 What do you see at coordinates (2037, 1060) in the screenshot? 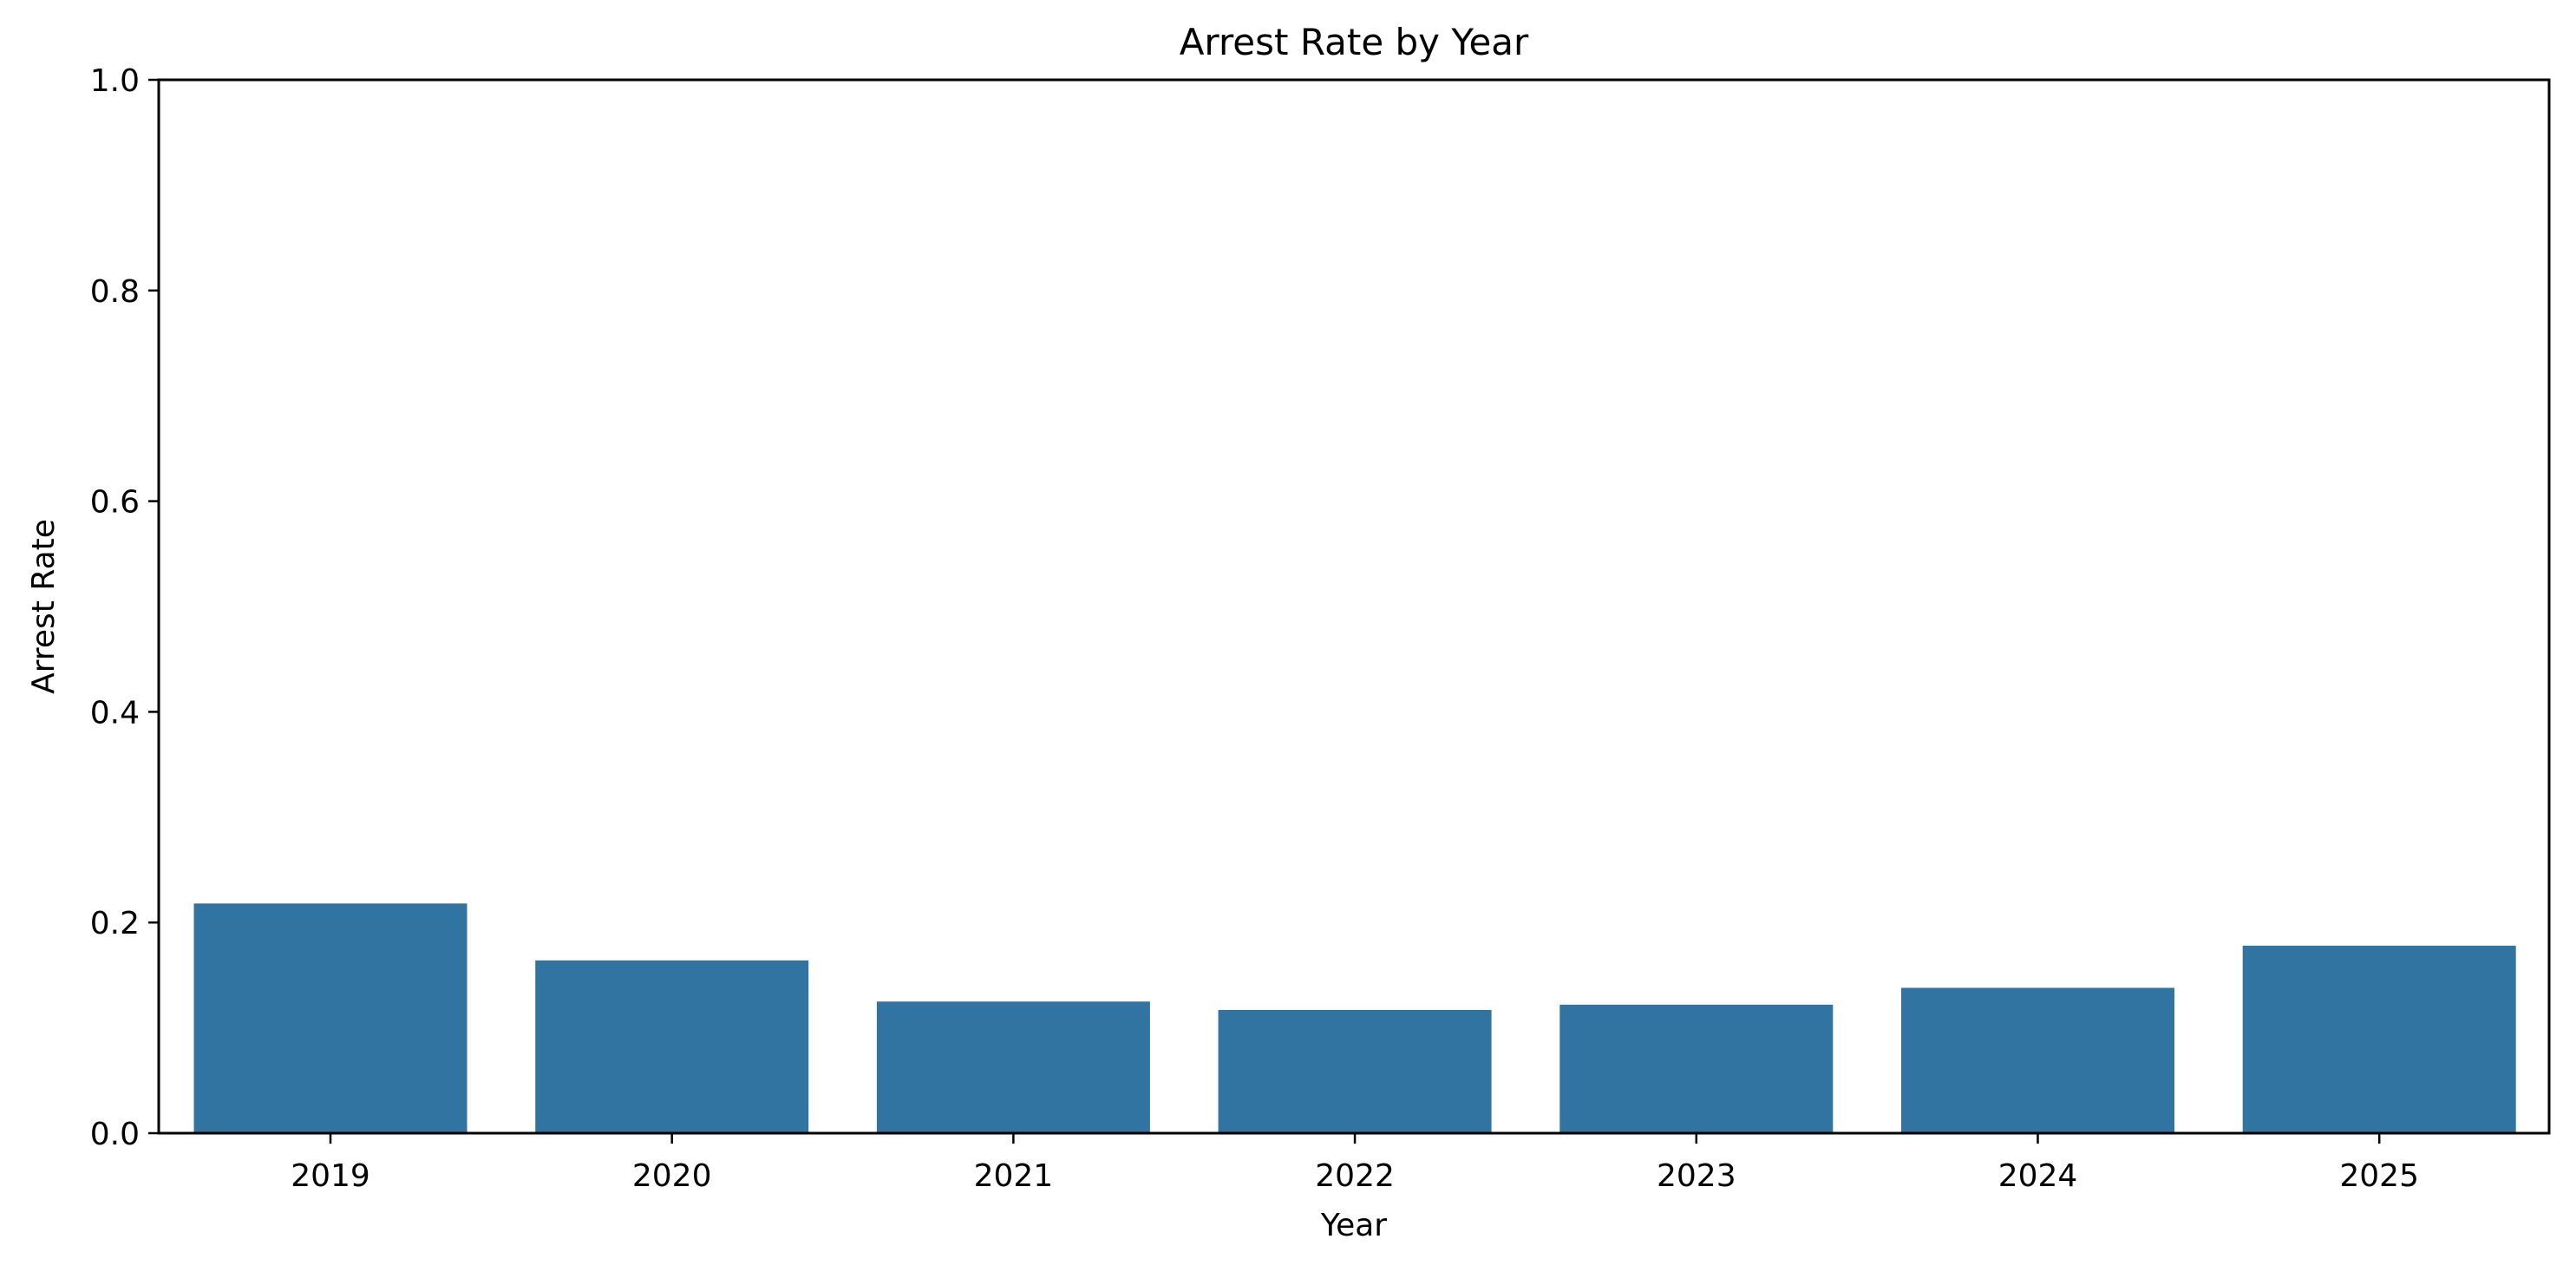
I see `bar-2024` at bounding box center [2037, 1060].